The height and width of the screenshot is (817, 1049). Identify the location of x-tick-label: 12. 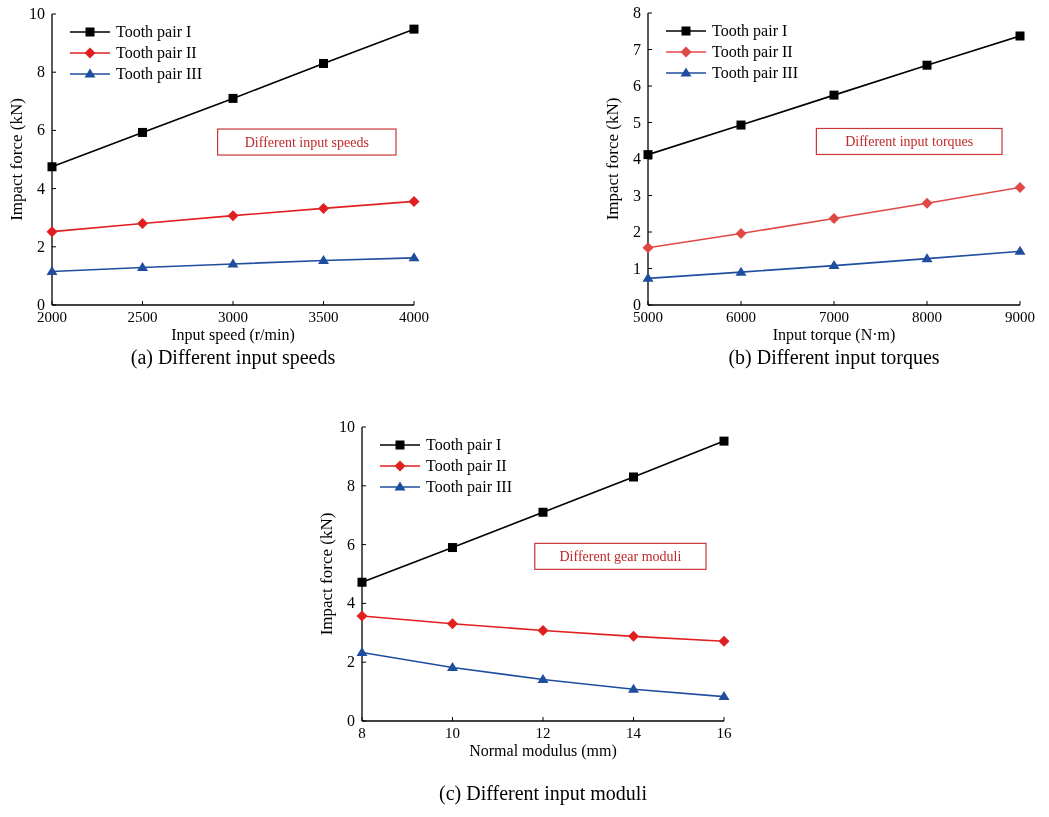
(543, 733).